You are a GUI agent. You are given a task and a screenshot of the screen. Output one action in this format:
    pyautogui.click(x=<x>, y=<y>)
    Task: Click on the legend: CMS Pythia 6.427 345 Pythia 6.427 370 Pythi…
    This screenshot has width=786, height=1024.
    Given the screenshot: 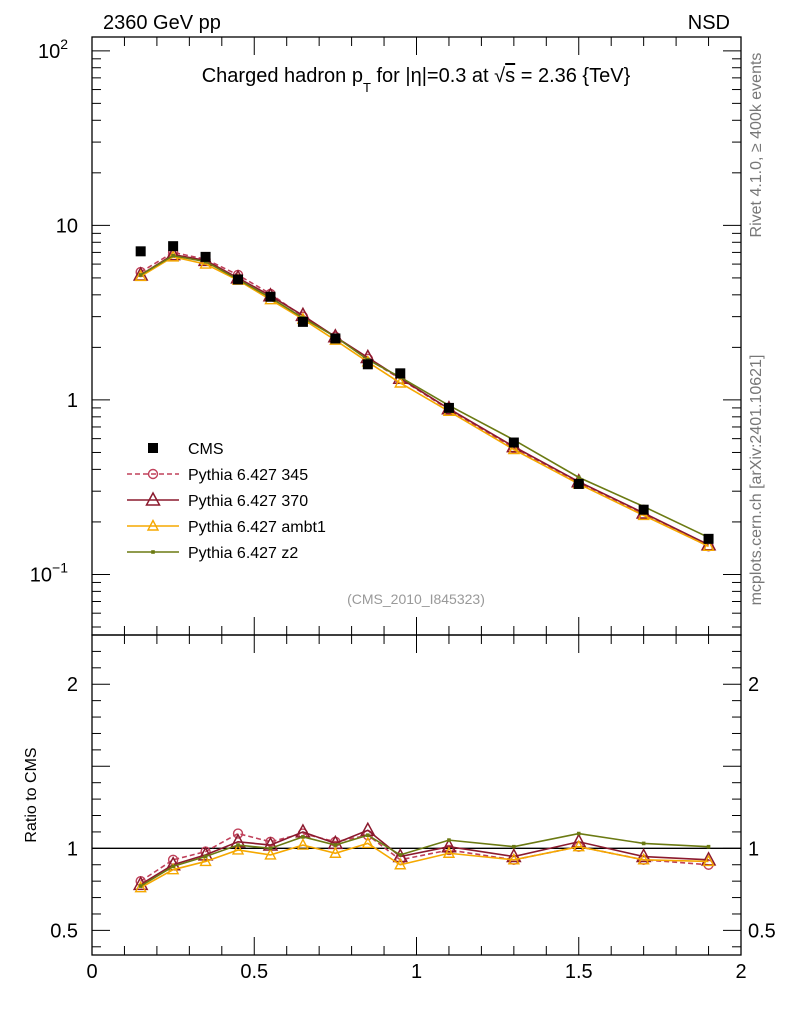 What is the action you would take?
    pyautogui.click(x=226, y=501)
    